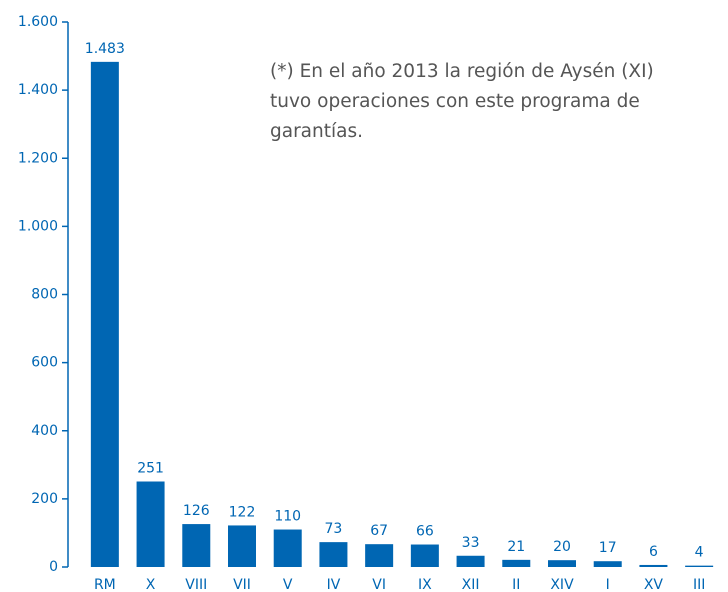 Image resolution: width=728 pixels, height=592 pixels. I want to click on x-tick-label: VI, so click(379, 584).